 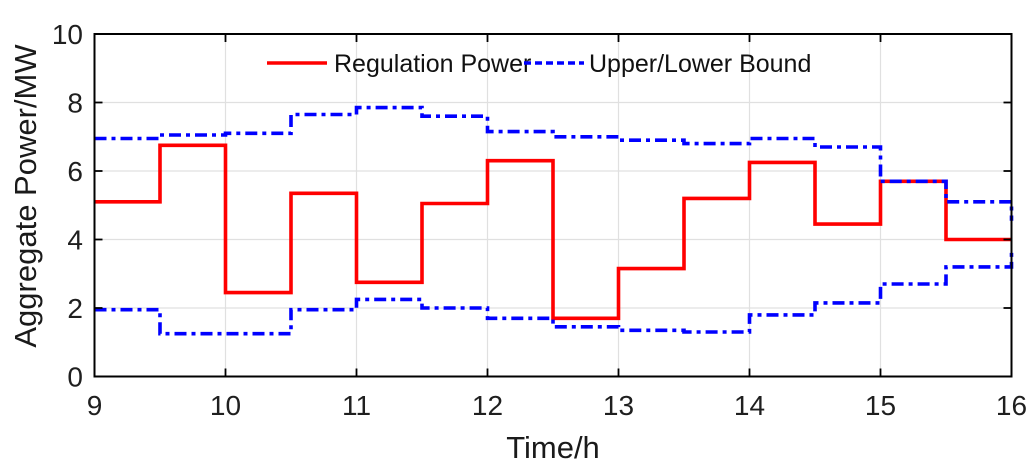 I want to click on y-tick-label: 6, so click(x=75, y=171).